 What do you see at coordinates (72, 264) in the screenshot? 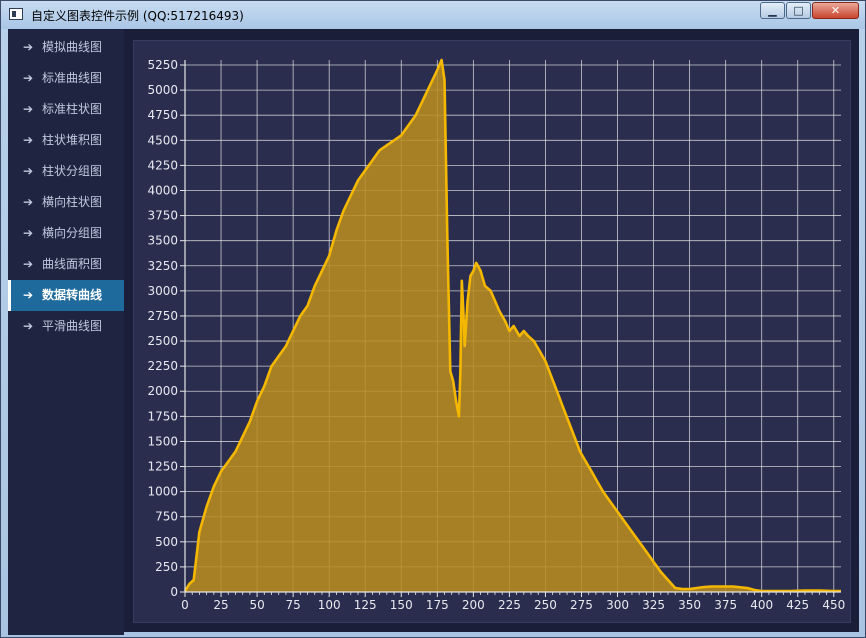
I see `sidebar-item-label: 曲线面积图` at bounding box center [72, 264].